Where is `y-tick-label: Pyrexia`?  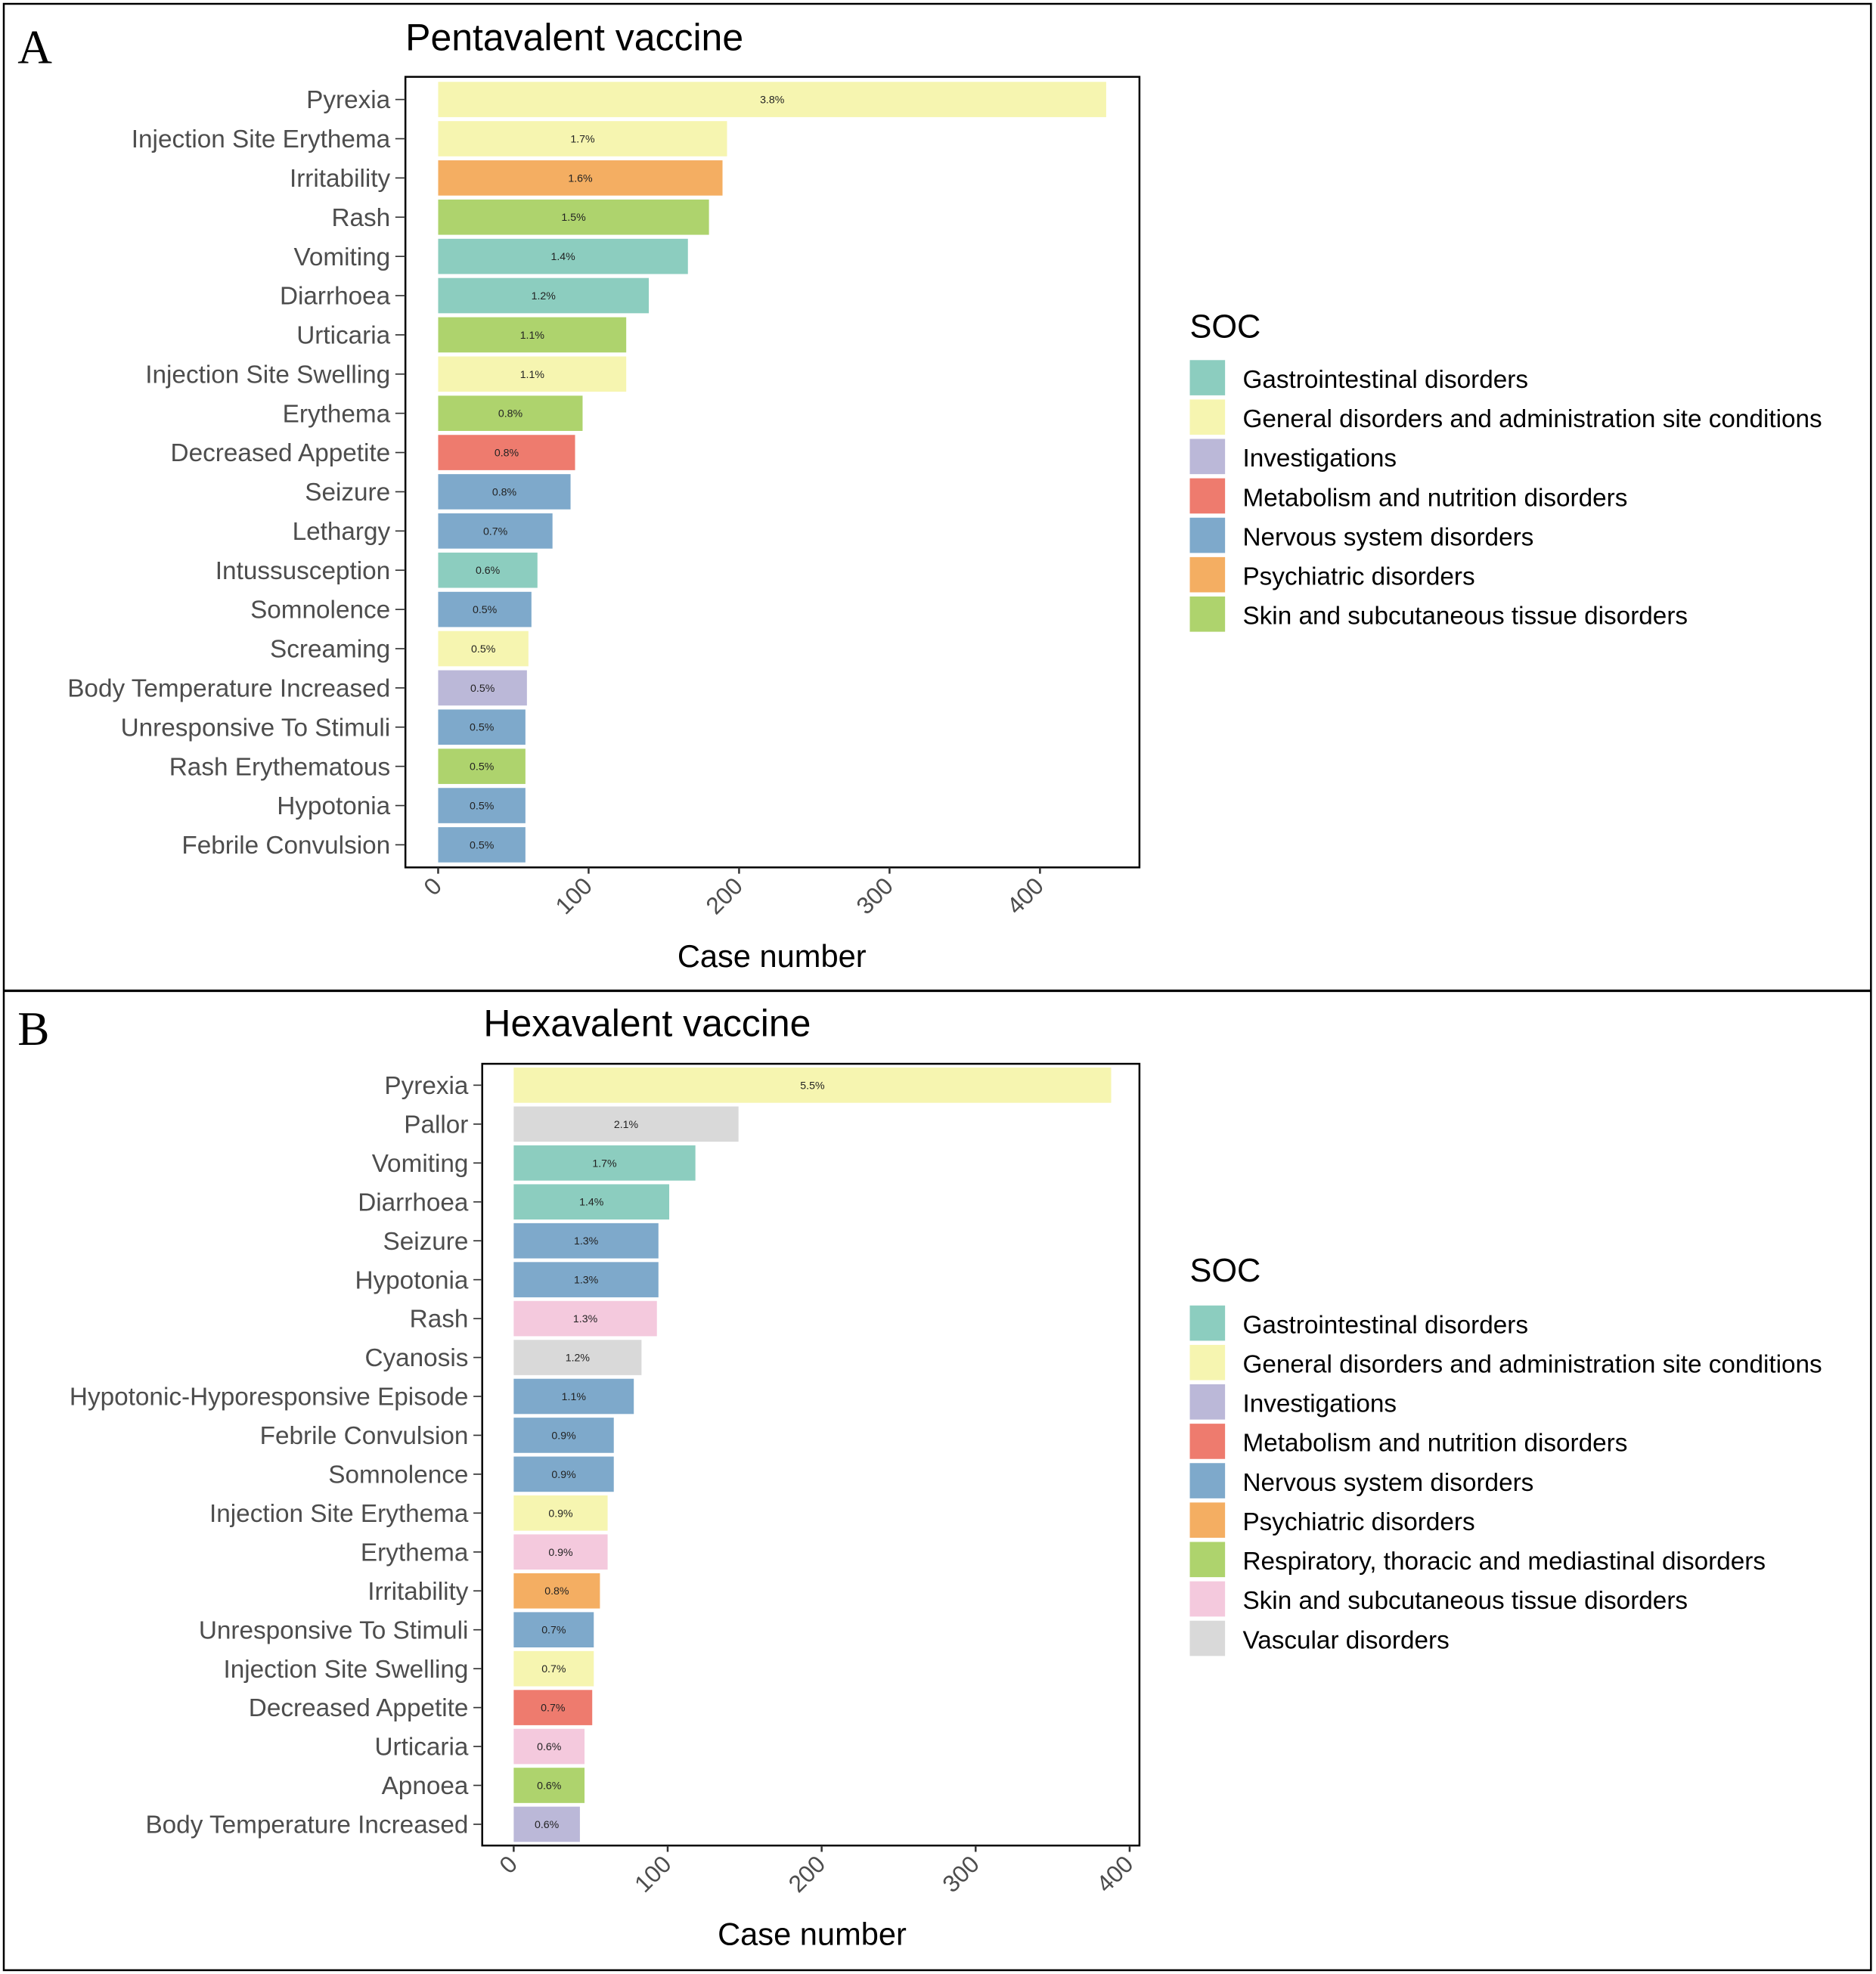 y-tick-label: Pyrexia is located at coordinates (426, 1086).